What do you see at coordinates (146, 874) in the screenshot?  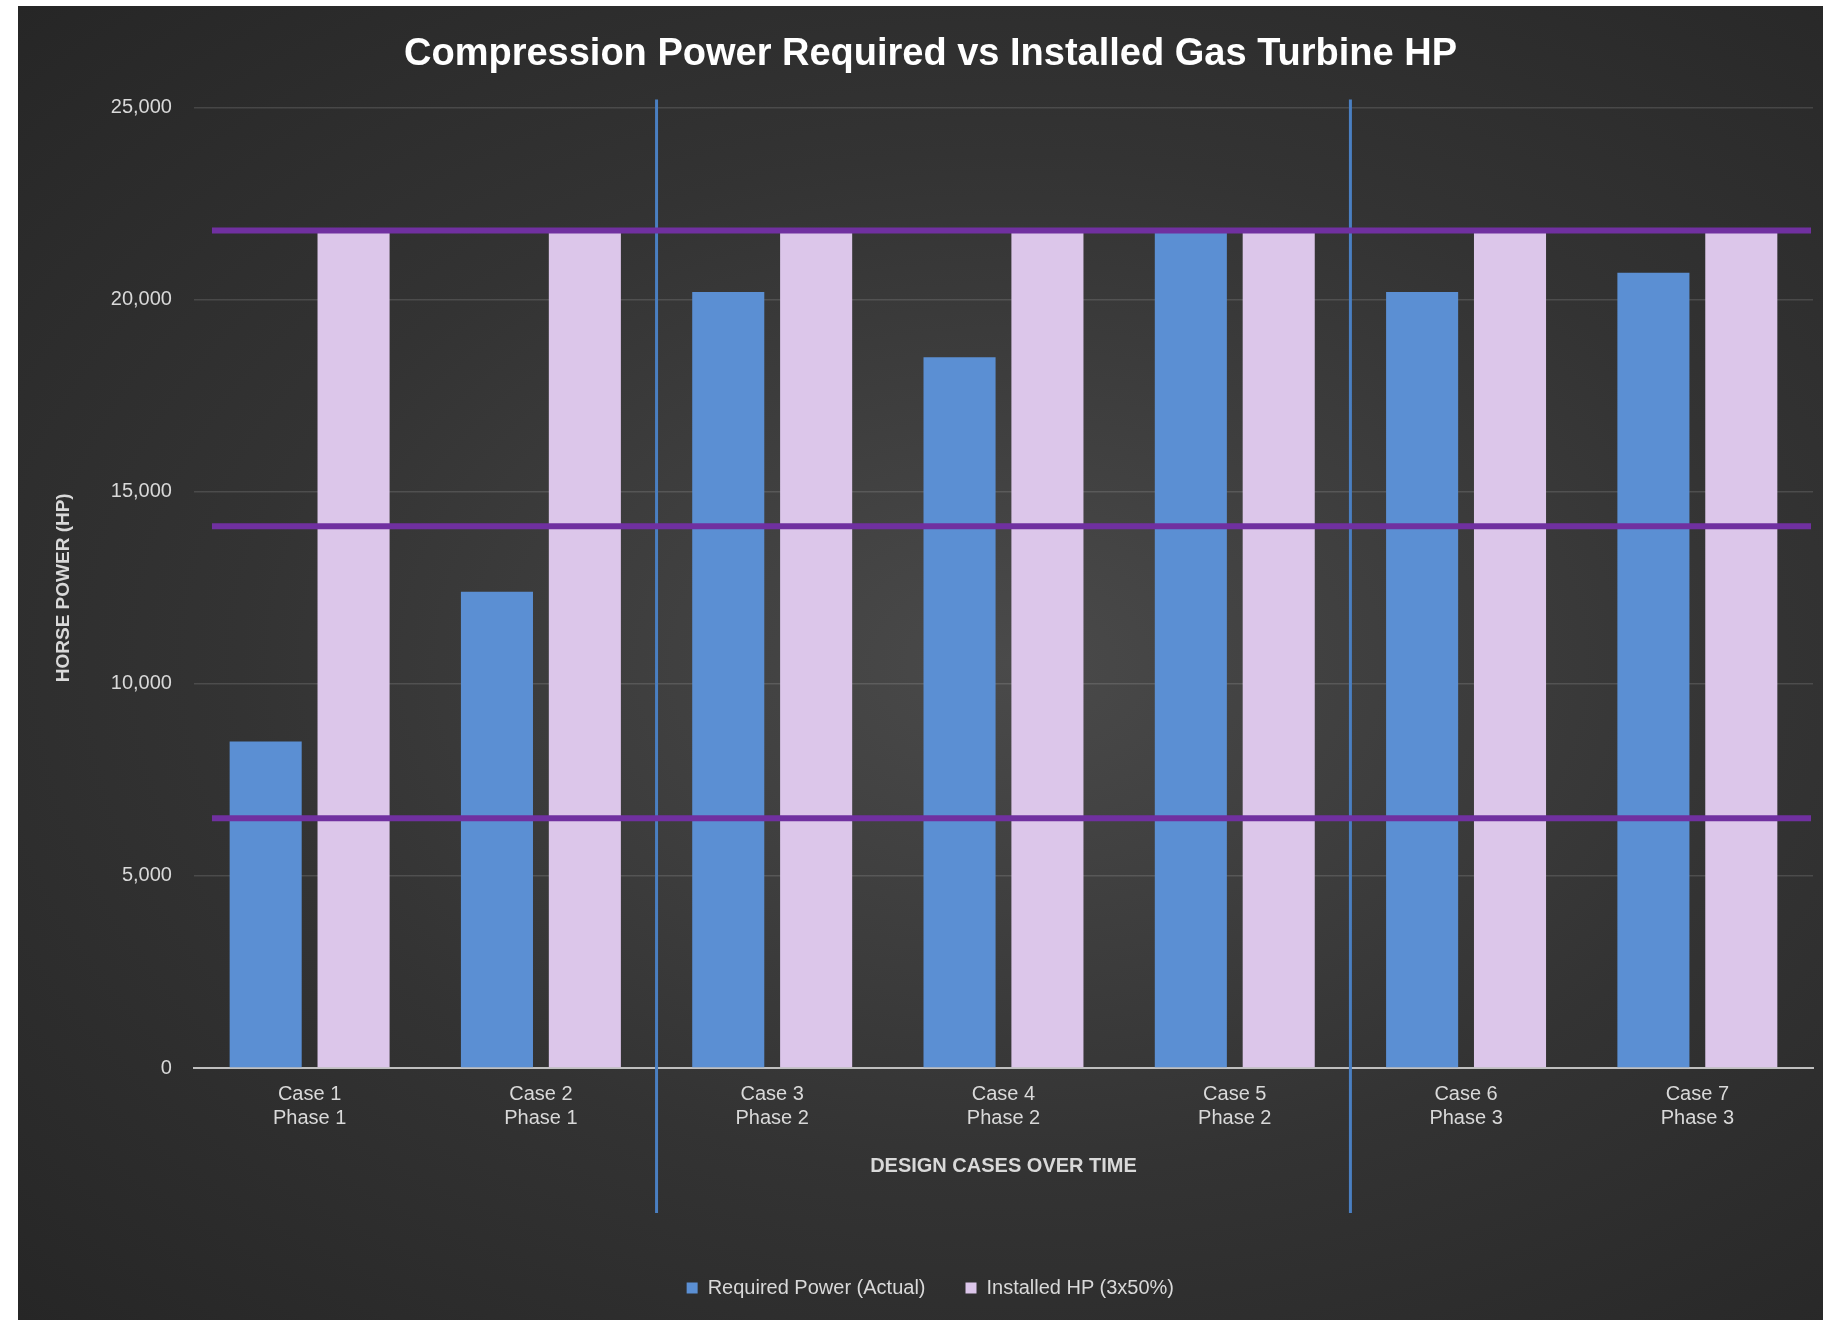 I see `y-tick-label: 5,000` at bounding box center [146, 874].